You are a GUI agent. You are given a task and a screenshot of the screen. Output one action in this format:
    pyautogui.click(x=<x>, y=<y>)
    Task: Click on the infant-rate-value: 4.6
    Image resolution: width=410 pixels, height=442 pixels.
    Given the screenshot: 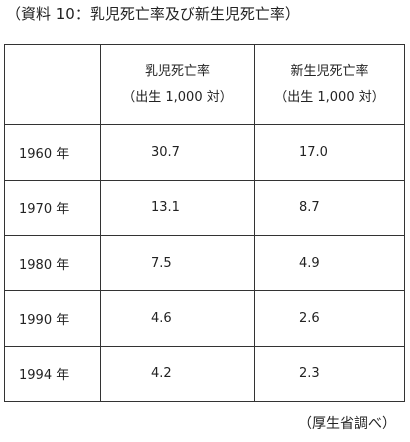 What is the action you would take?
    pyautogui.click(x=161, y=318)
    